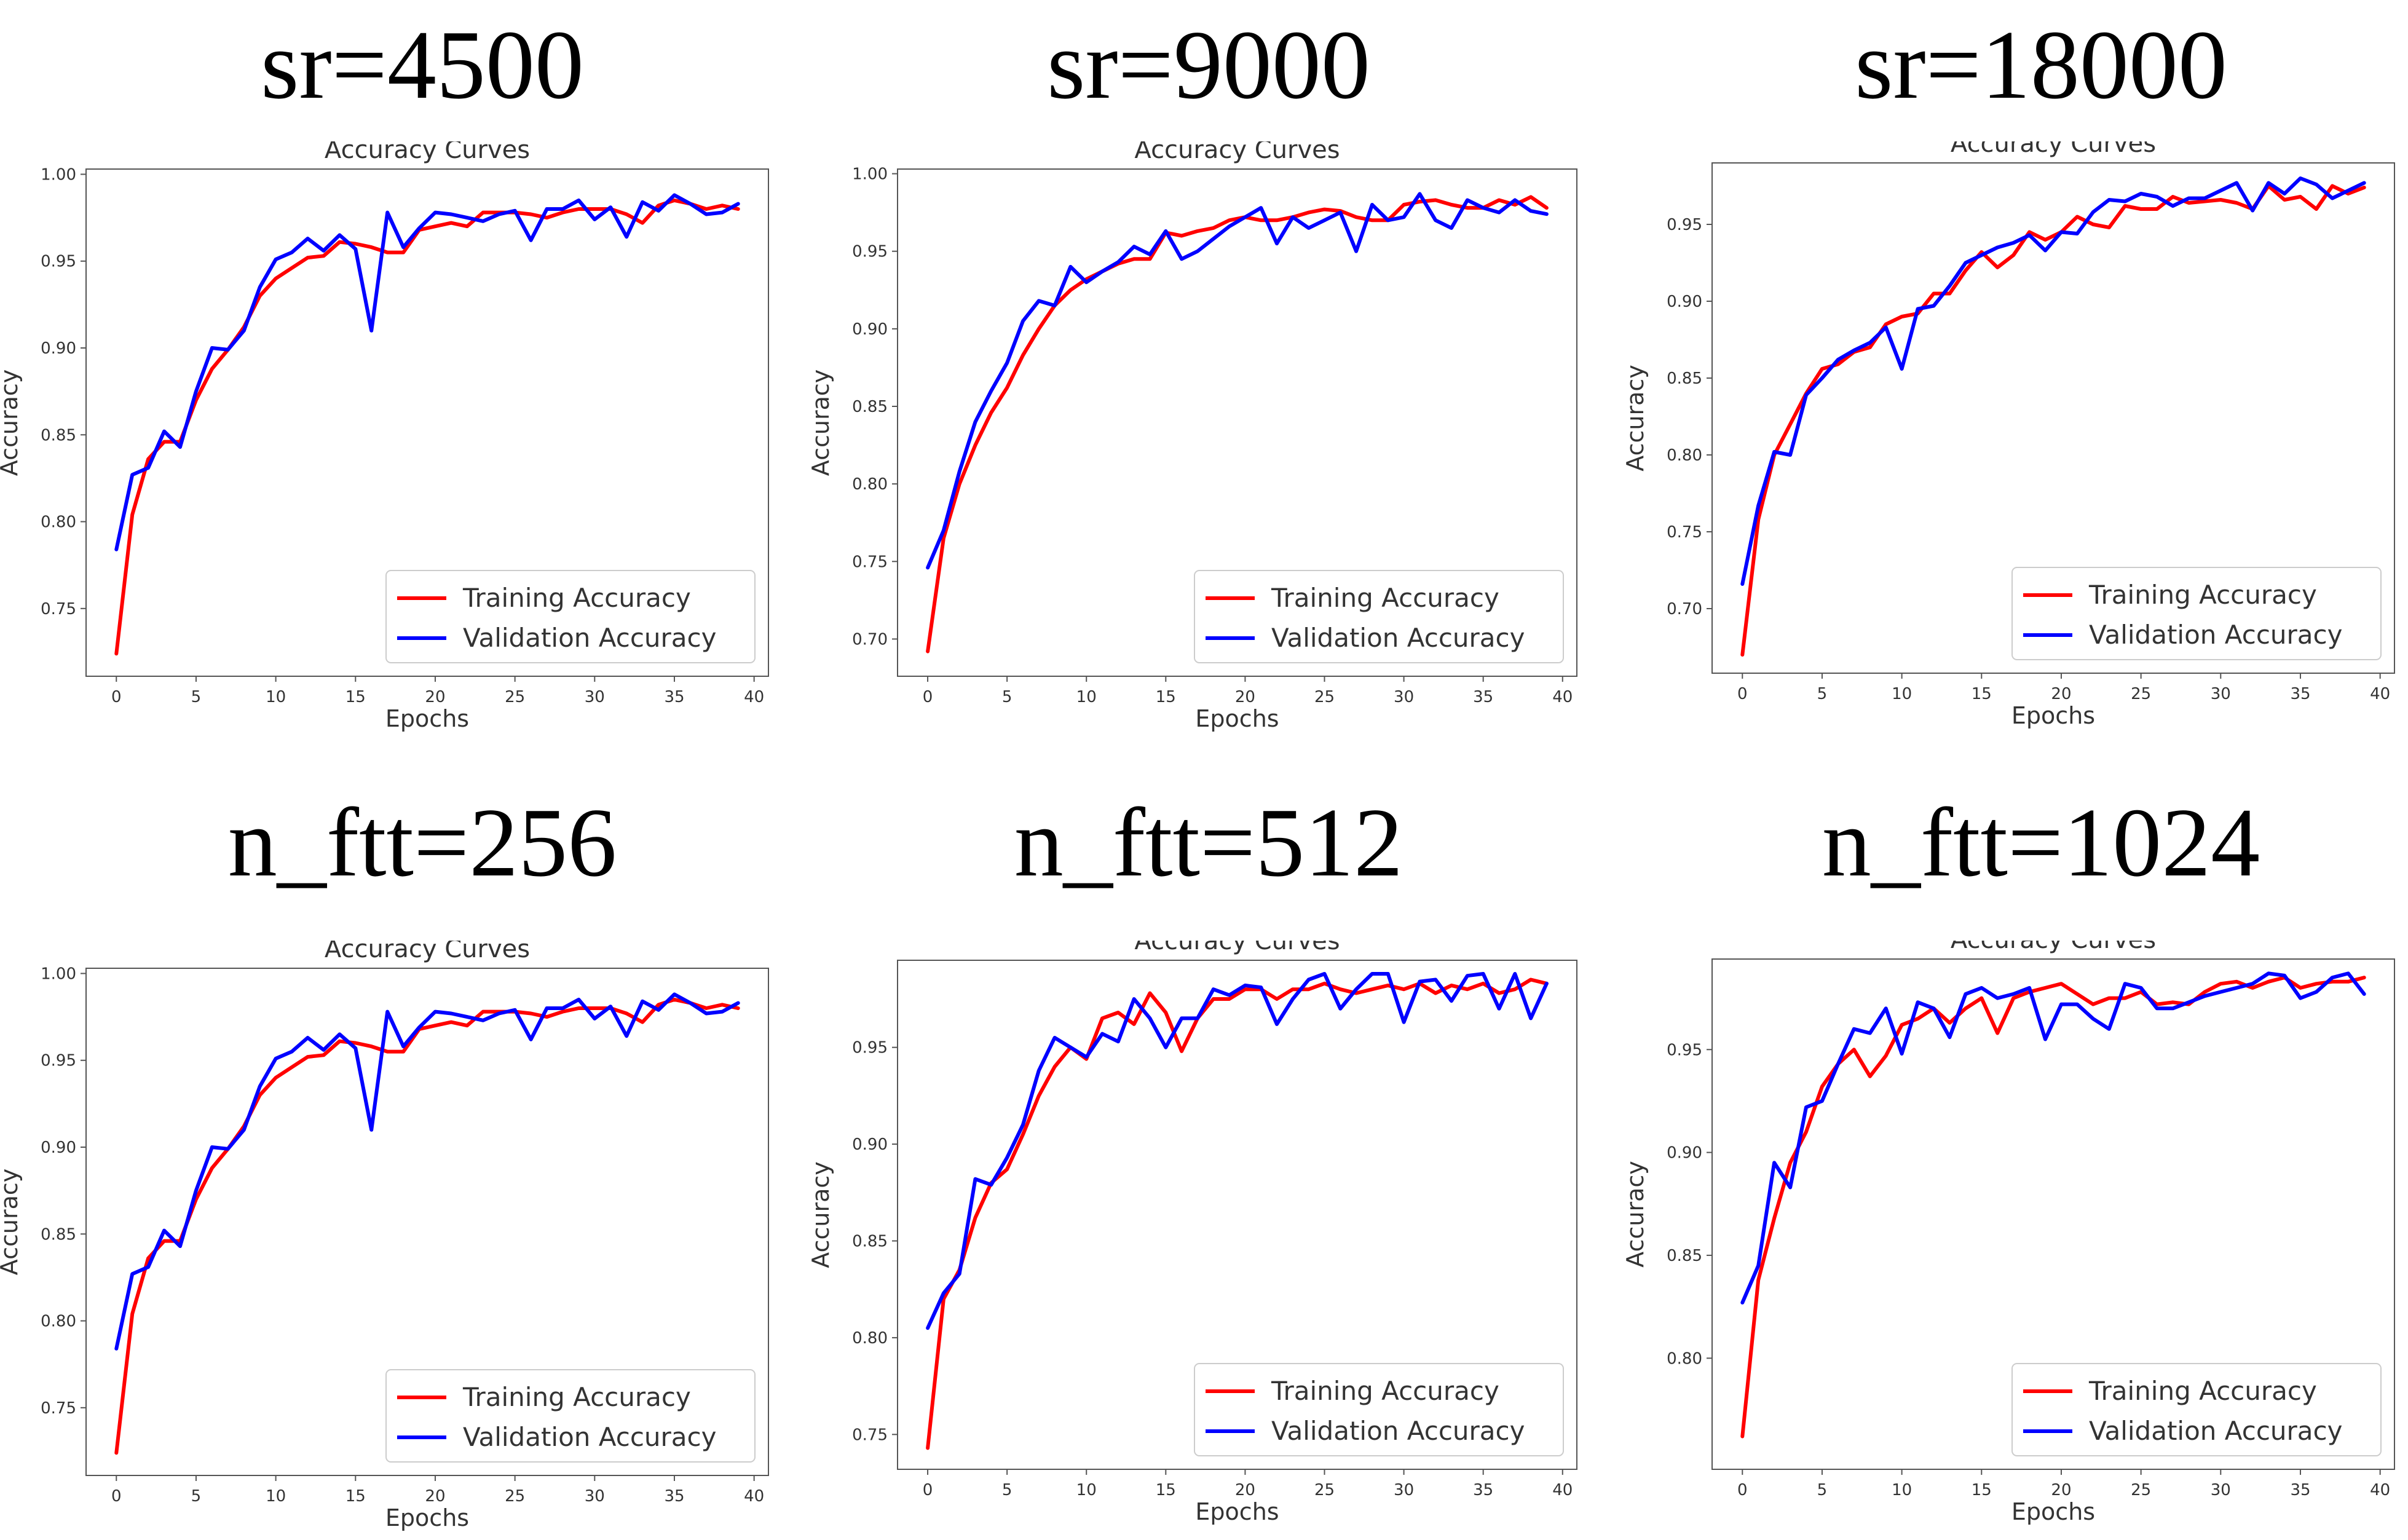 This screenshot has width=2408, height=1540. I want to click on panel-title: n_ftt=256, so click(422, 842).